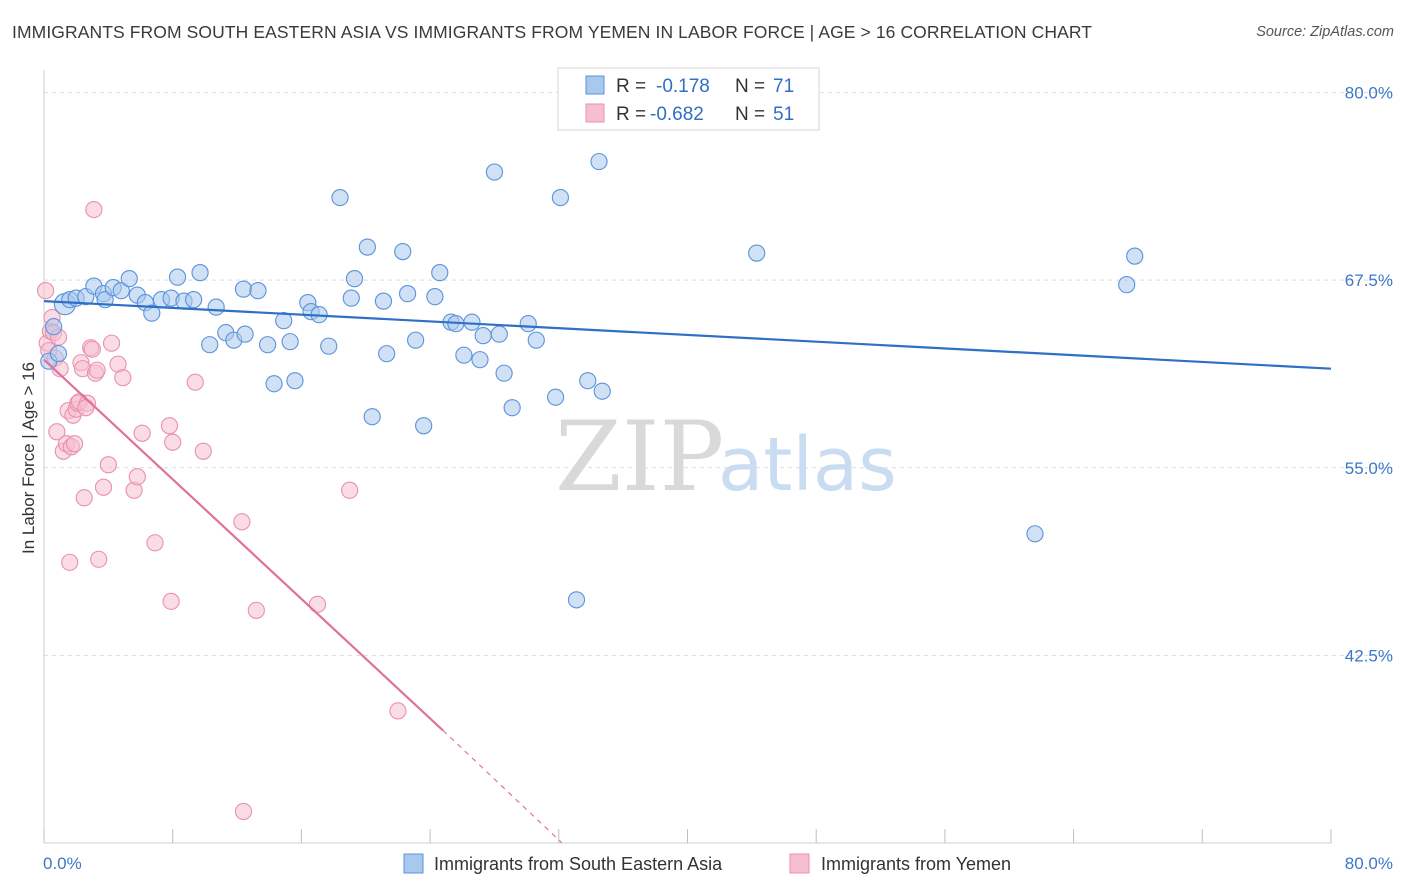  I want to click on legend-top: R = -0.178 N = 71 R = -0.682 N = 51, so click(688, 99).